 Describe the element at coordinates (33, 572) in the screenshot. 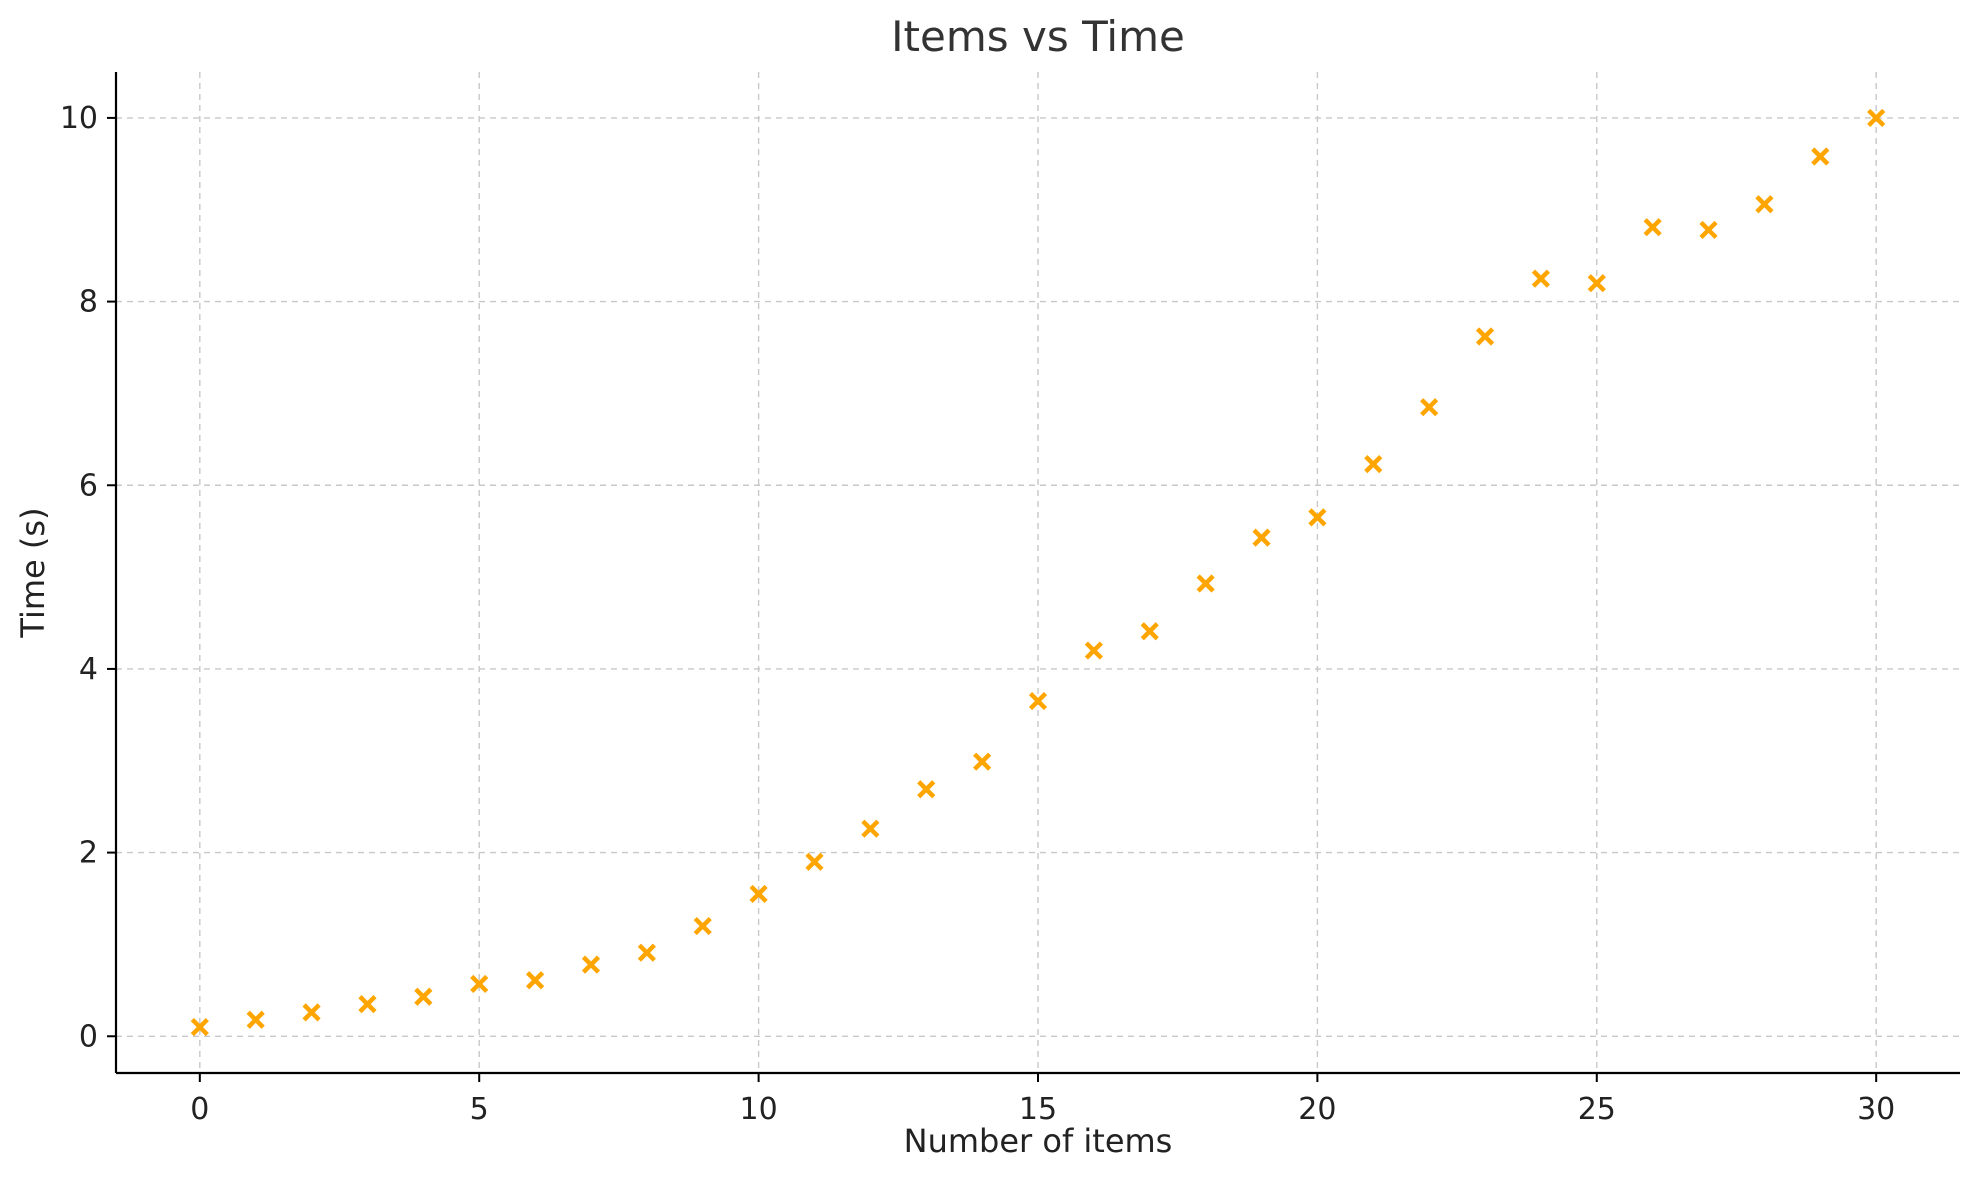

I see `y-axis-label: Time (s)` at that location.